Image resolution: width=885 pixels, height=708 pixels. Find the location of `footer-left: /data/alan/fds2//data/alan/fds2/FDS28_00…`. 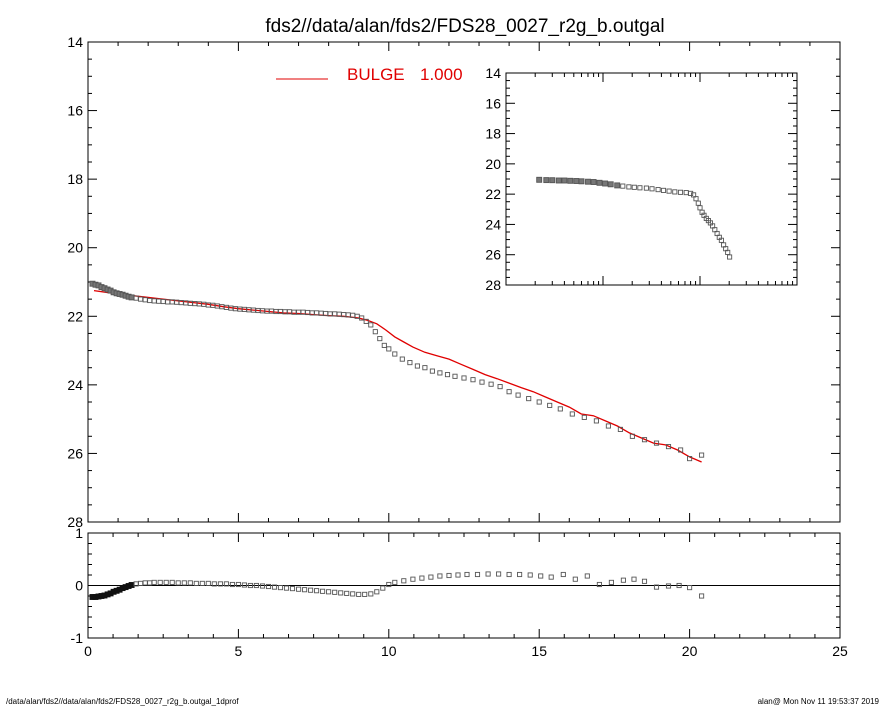

footer-left: /data/alan/fds2//data/alan/fds2/FDS28_00… is located at coordinates (122, 701).